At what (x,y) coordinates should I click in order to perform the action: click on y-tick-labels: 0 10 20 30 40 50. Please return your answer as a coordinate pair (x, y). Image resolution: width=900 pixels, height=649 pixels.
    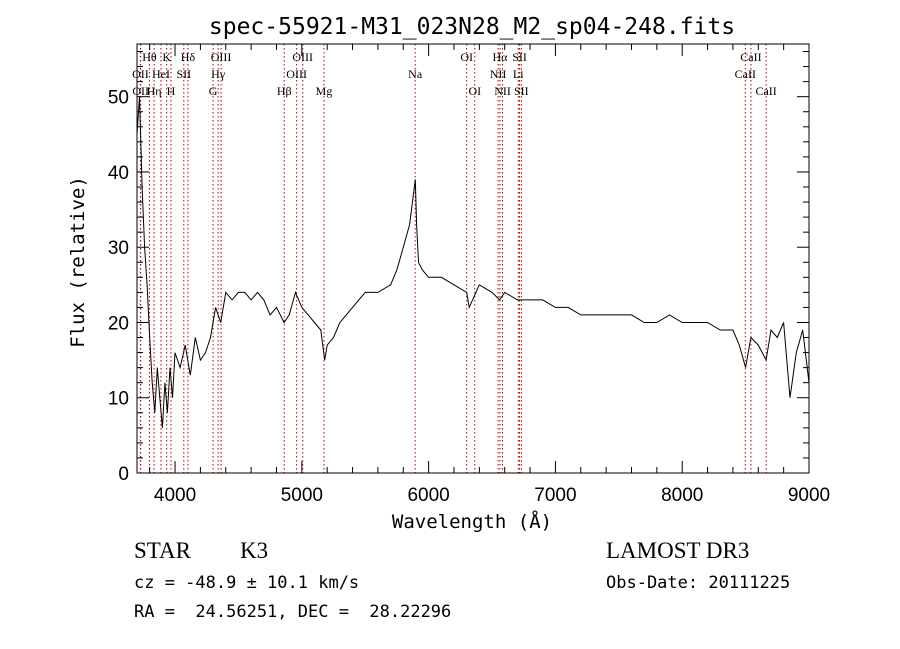
    Looking at the image, I should click on (118, 286).